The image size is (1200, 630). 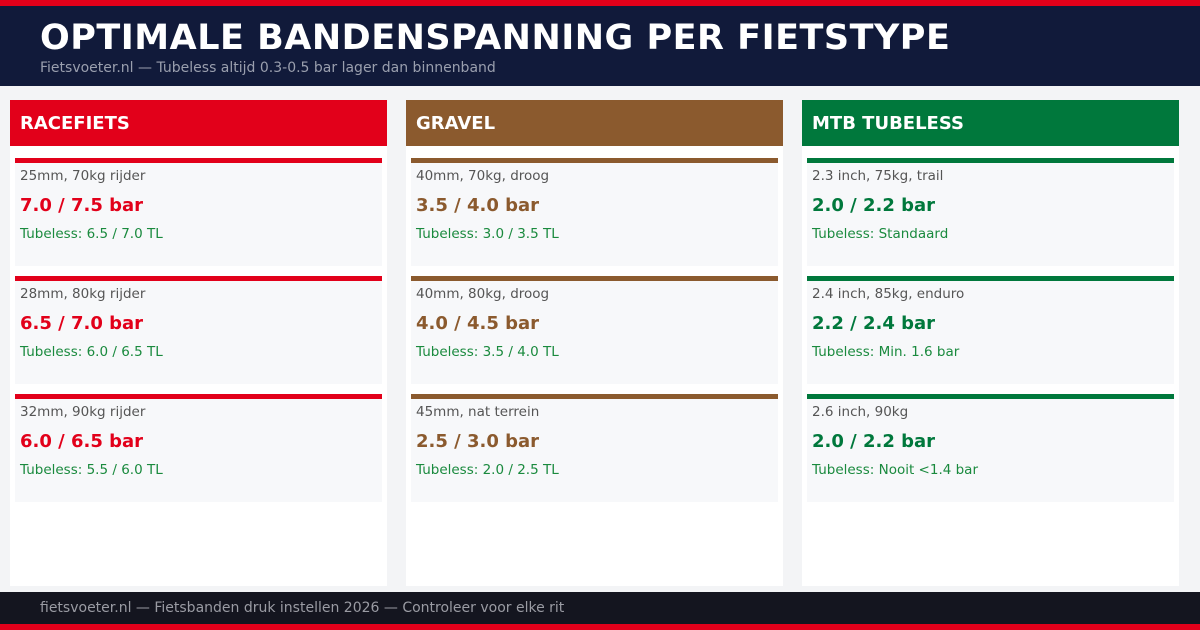 I want to click on card-description: 40mm, 70kg, droog, so click(x=483, y=176).